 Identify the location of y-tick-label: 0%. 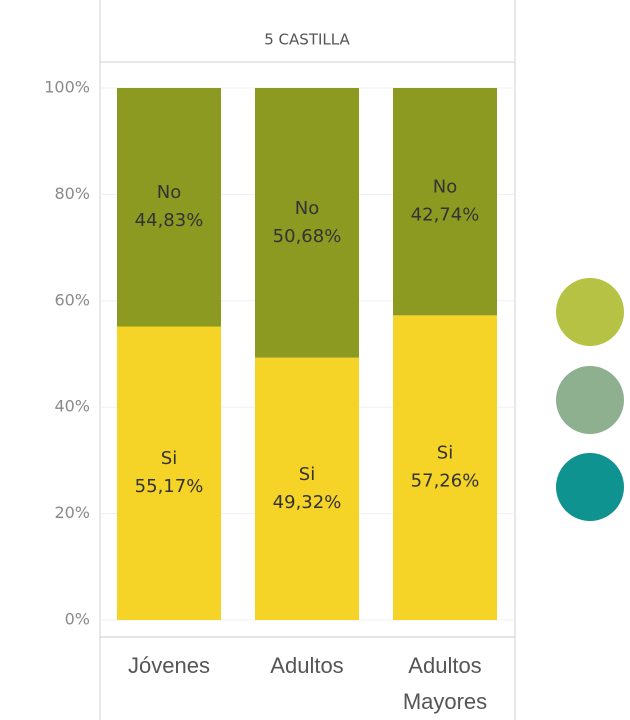
(77, 619).